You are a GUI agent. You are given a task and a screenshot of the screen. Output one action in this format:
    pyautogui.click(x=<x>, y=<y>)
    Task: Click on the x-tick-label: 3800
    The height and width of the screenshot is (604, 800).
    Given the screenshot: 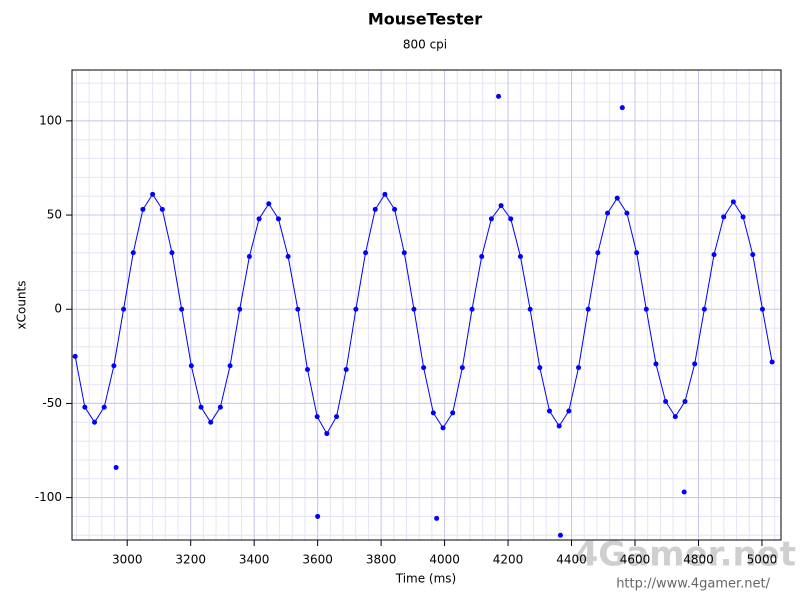 What is the action you would take?
    pyautogui.click(x=381, y=560)
    